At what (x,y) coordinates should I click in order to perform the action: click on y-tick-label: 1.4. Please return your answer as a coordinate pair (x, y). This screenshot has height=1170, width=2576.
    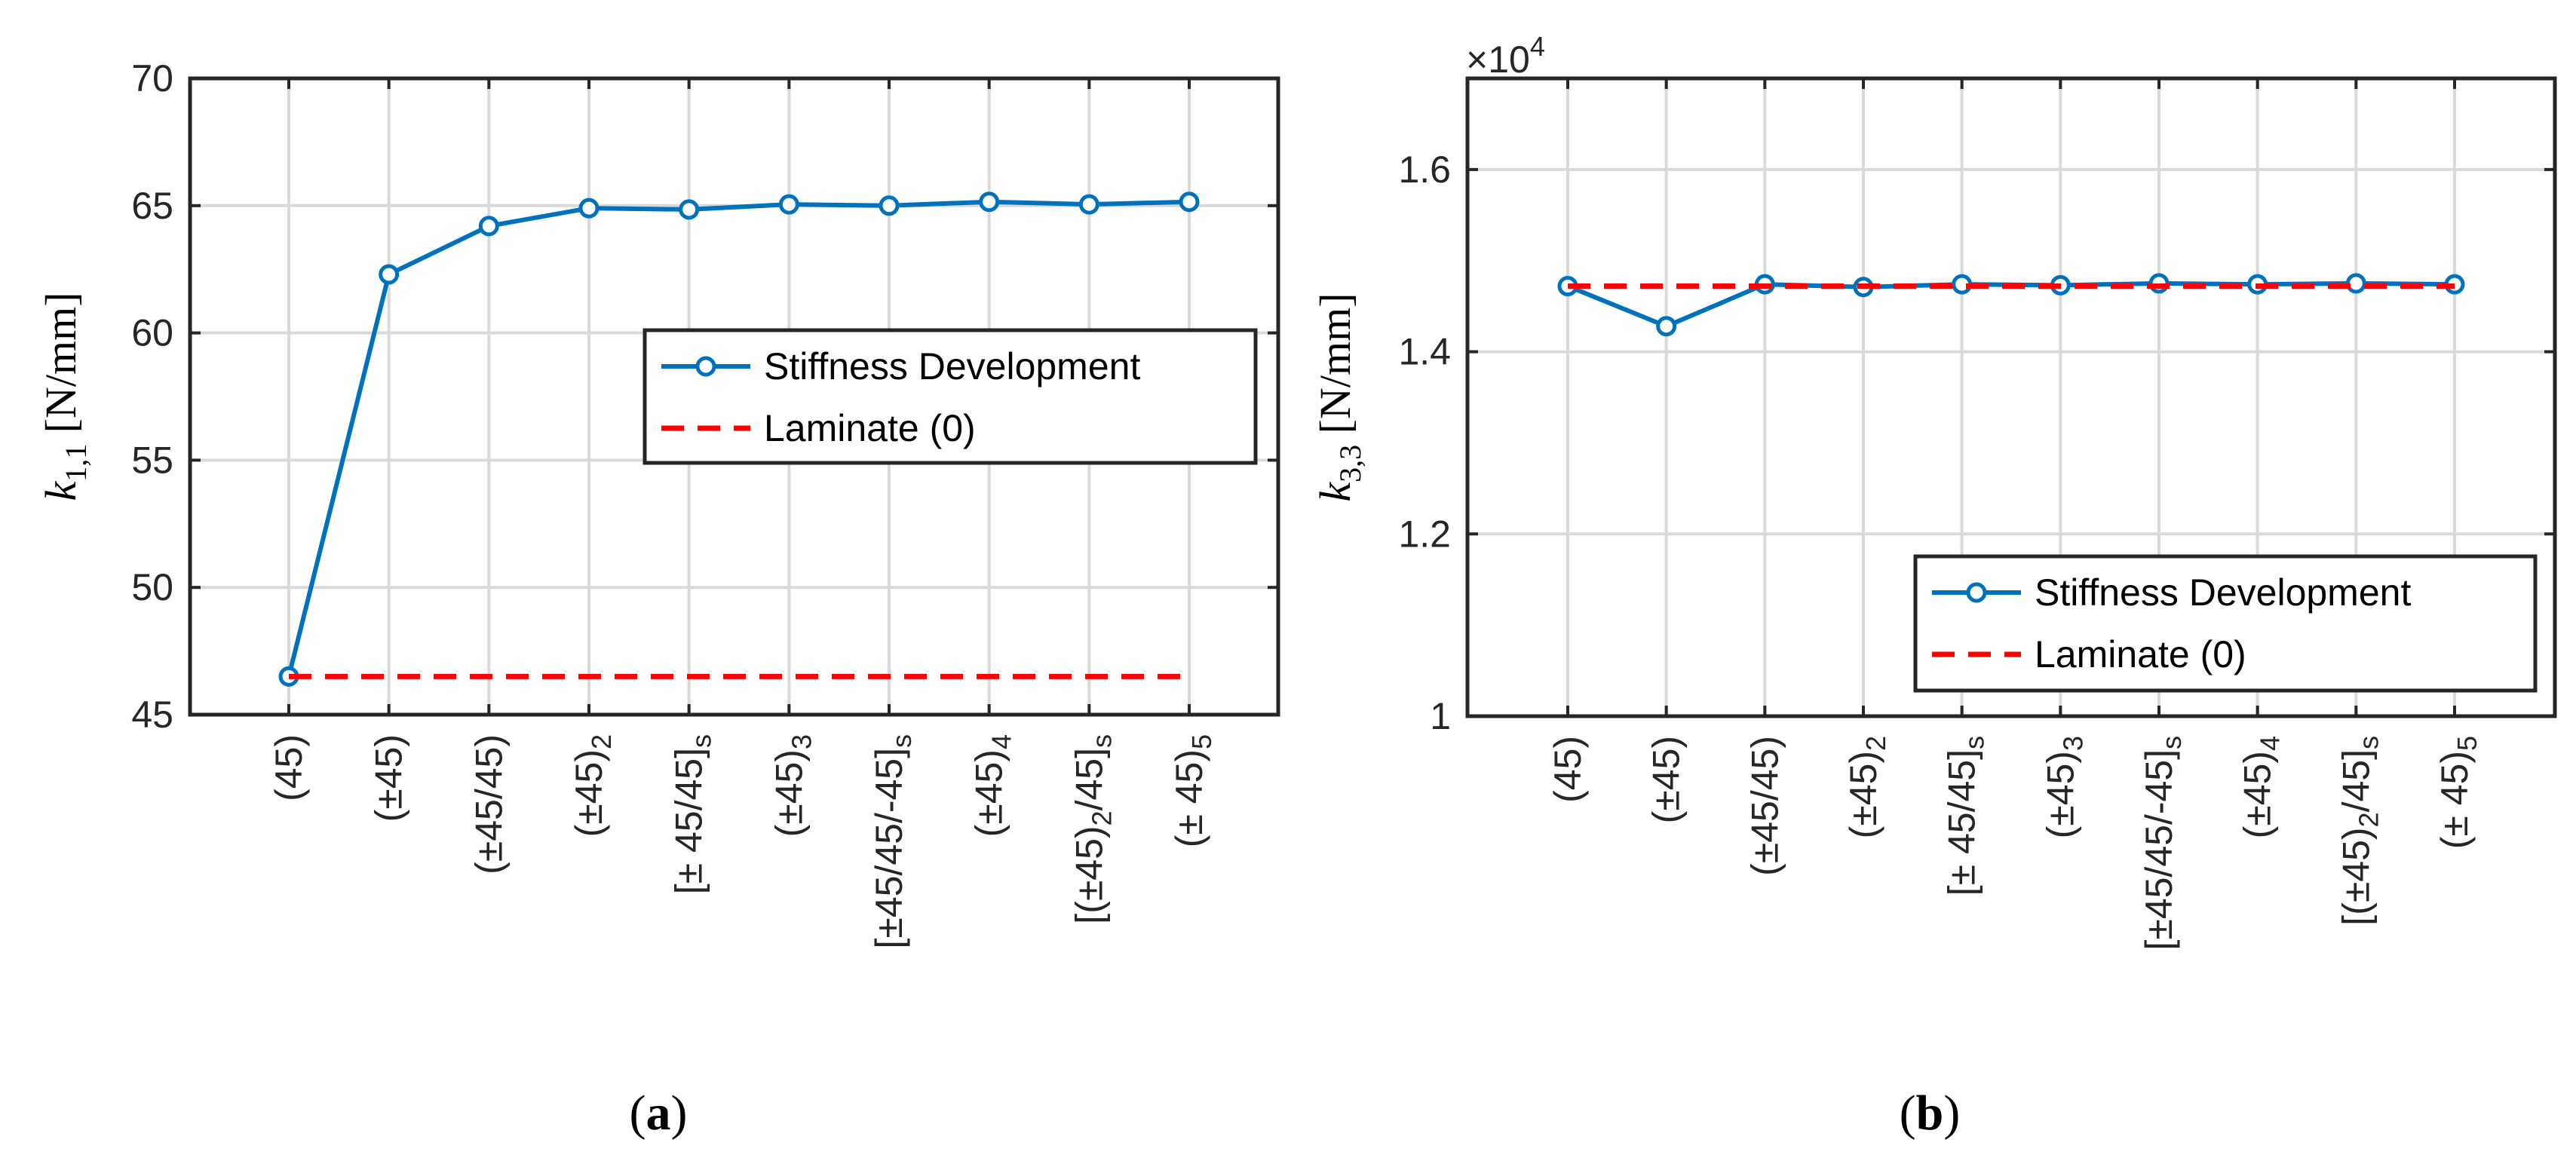
    Looking at the image, I should click on (1424, 352).